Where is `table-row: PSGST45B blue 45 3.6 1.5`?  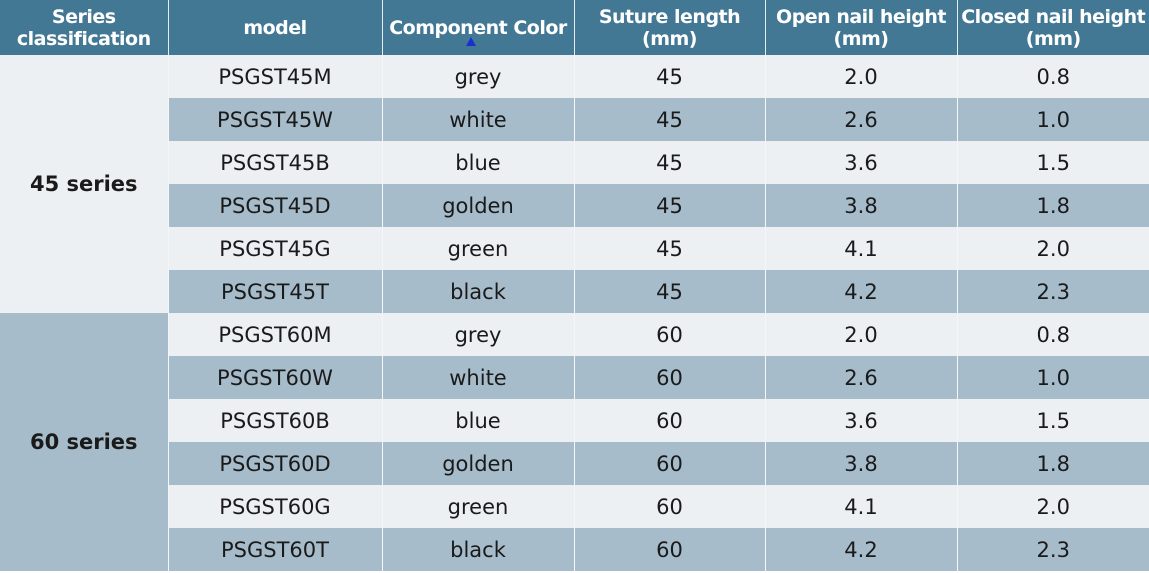 table-row: PSGST45B blue 45 3.6 1.5 is located at coordinates (574, 162).